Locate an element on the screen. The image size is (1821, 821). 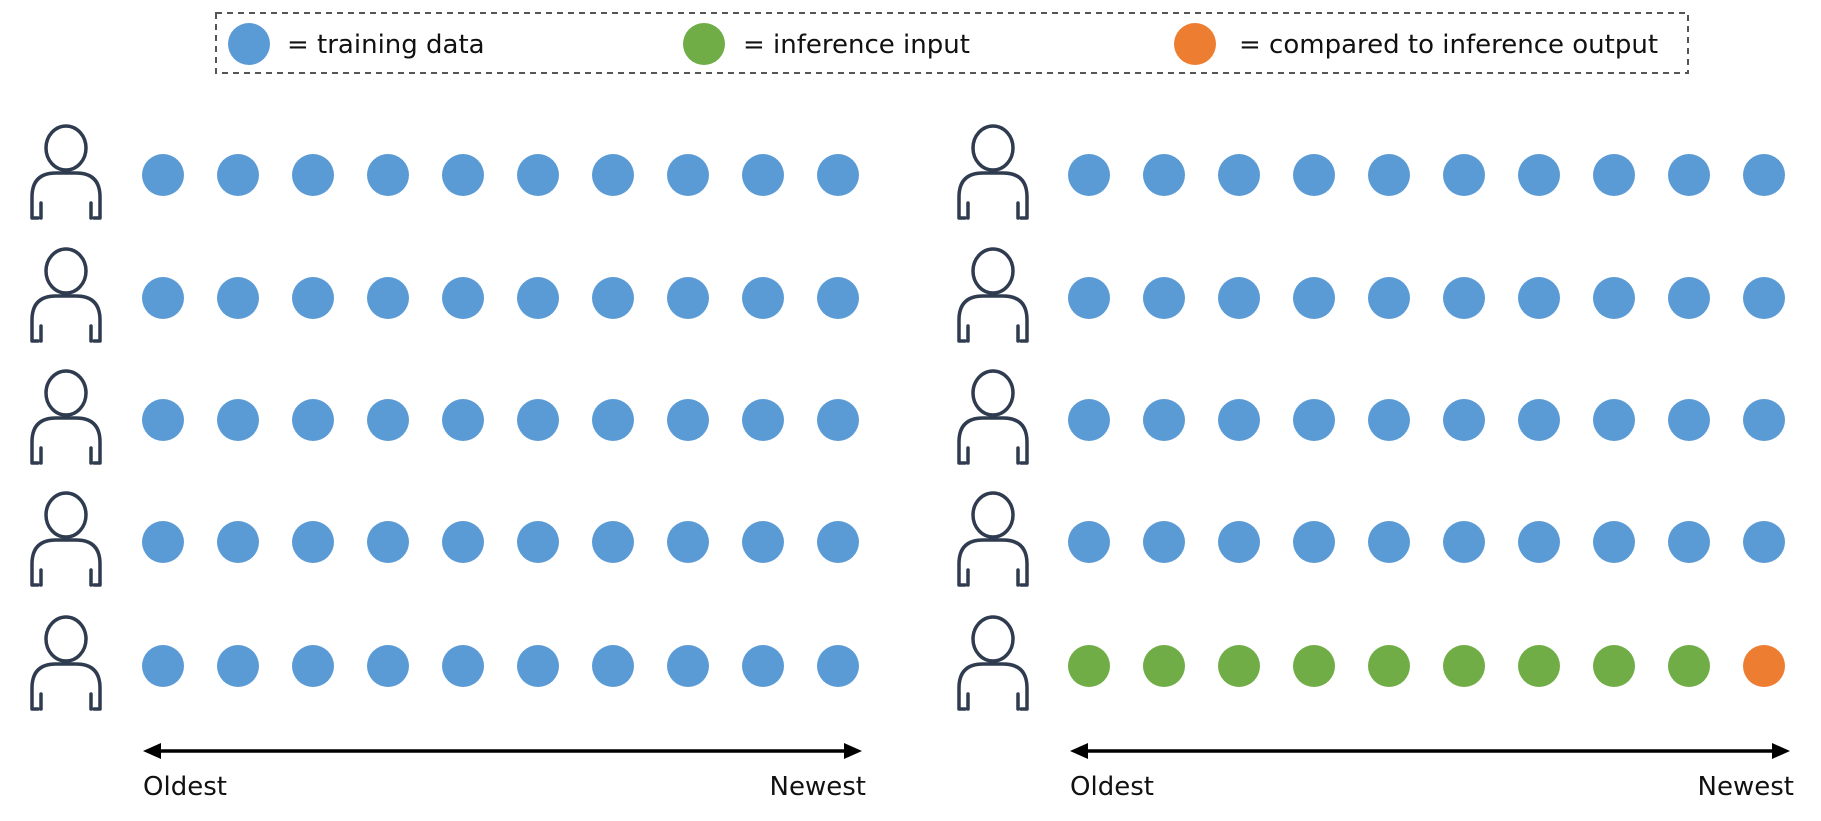
time-axis-arrow is located at coordinates (1430, 751).